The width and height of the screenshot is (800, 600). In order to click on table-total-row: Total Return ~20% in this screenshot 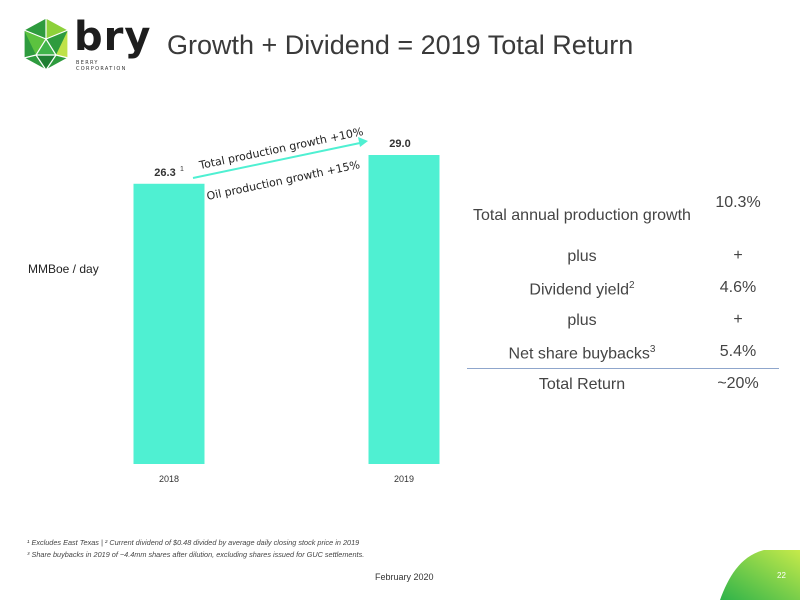, I will do `click(623, 383)`.